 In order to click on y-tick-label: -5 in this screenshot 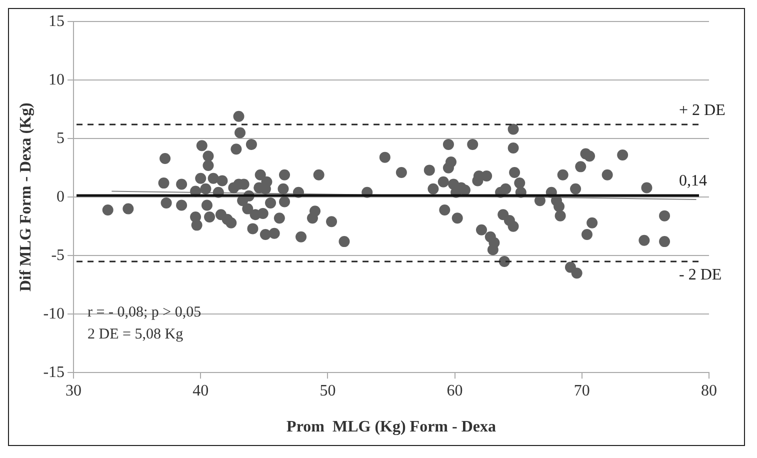, I will do `click(58, 255)`.